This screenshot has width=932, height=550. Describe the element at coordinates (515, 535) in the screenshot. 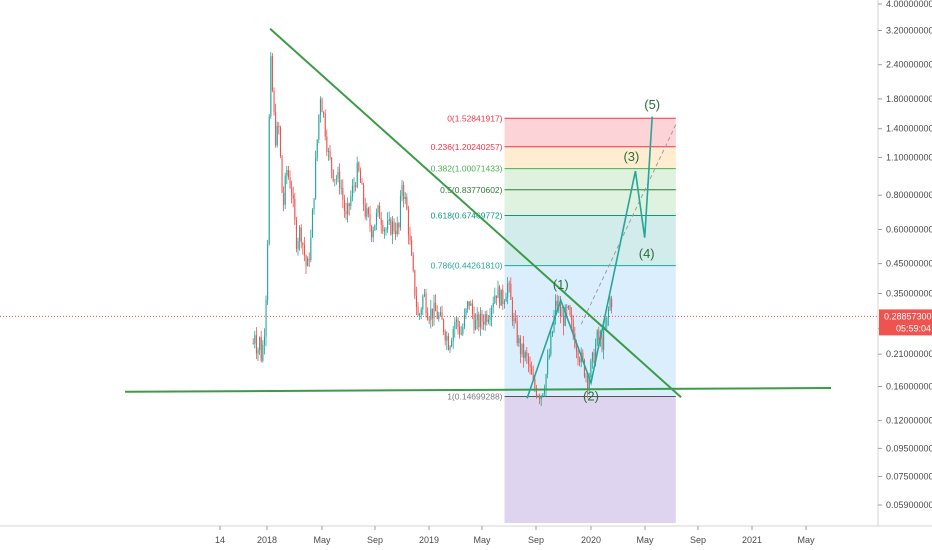

I see `time-axis: 14 2018 May Sep 2019 May Sep 2020 May Sep 2021 May` at that location.